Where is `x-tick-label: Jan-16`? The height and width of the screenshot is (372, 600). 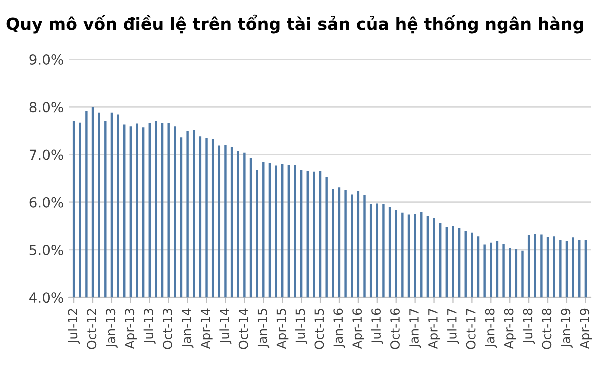
x-tick-label: Jan-16 is located at coordinates (340, 328).